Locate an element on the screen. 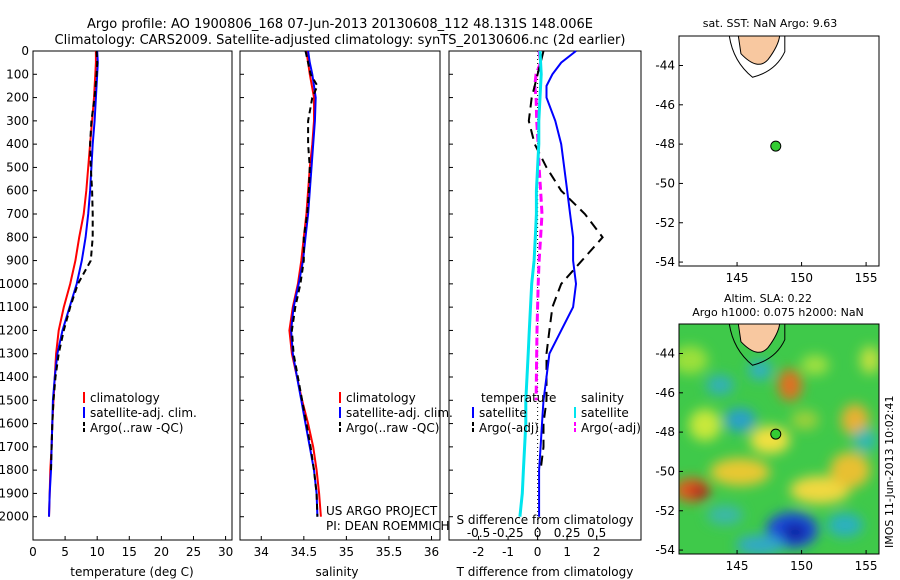  y-tick-label: 500 is located at coordinates (17, 167).